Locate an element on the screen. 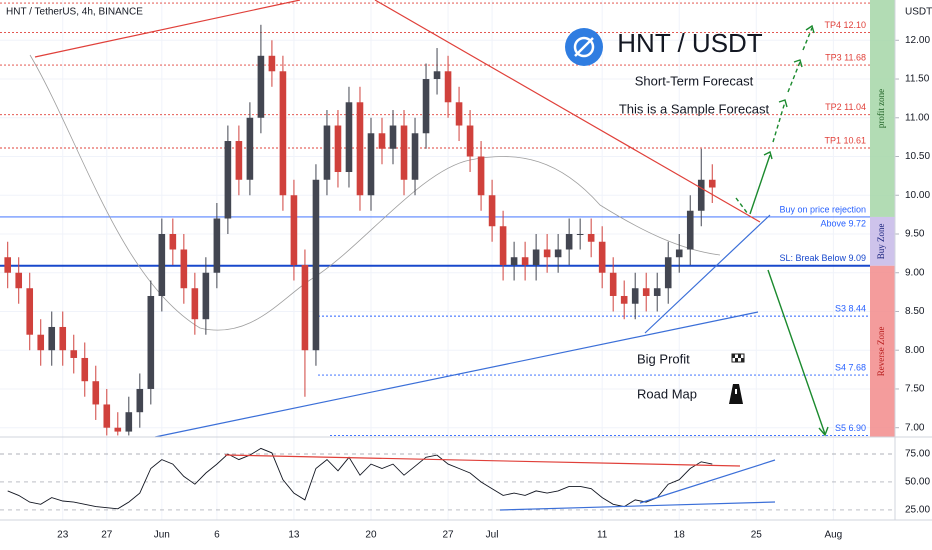 This screenshot has width=932, height=550. x-tick-label: 13 is located at coordinates (294, 535).